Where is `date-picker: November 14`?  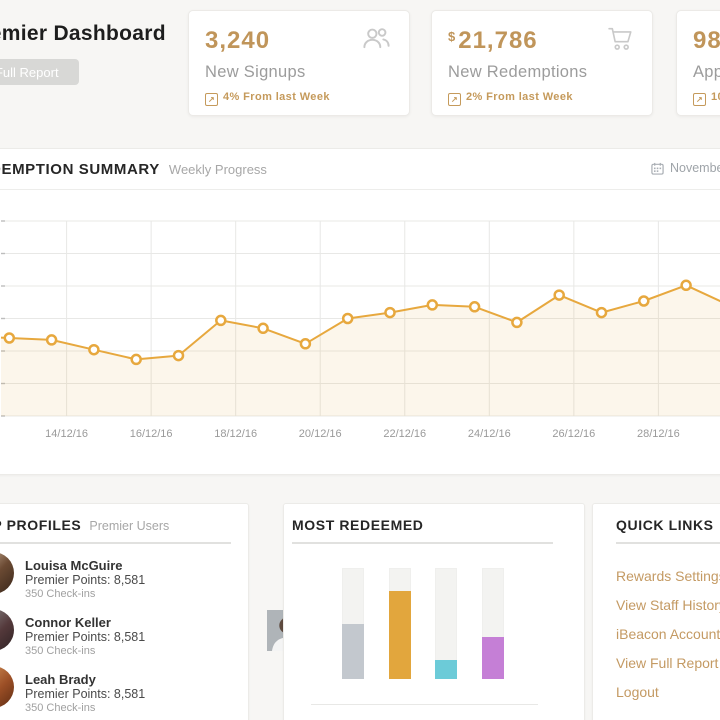 date-picker: November 14 is located at coordinates (685, 168).